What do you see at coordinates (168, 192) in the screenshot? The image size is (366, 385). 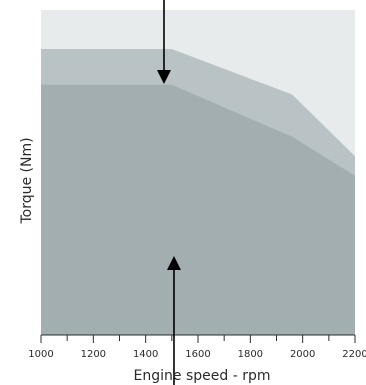 I see `annotation-arrows` at bounding box center [168, 192].